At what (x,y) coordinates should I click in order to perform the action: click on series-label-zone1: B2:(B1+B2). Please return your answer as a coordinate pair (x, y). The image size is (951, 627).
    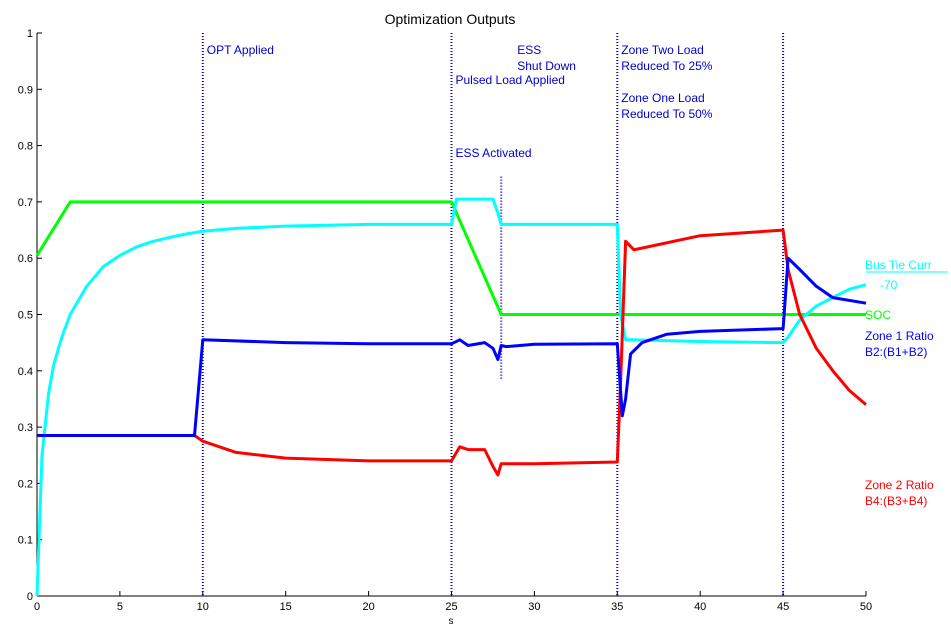
    Looking at the image, I should click on (896, 352).